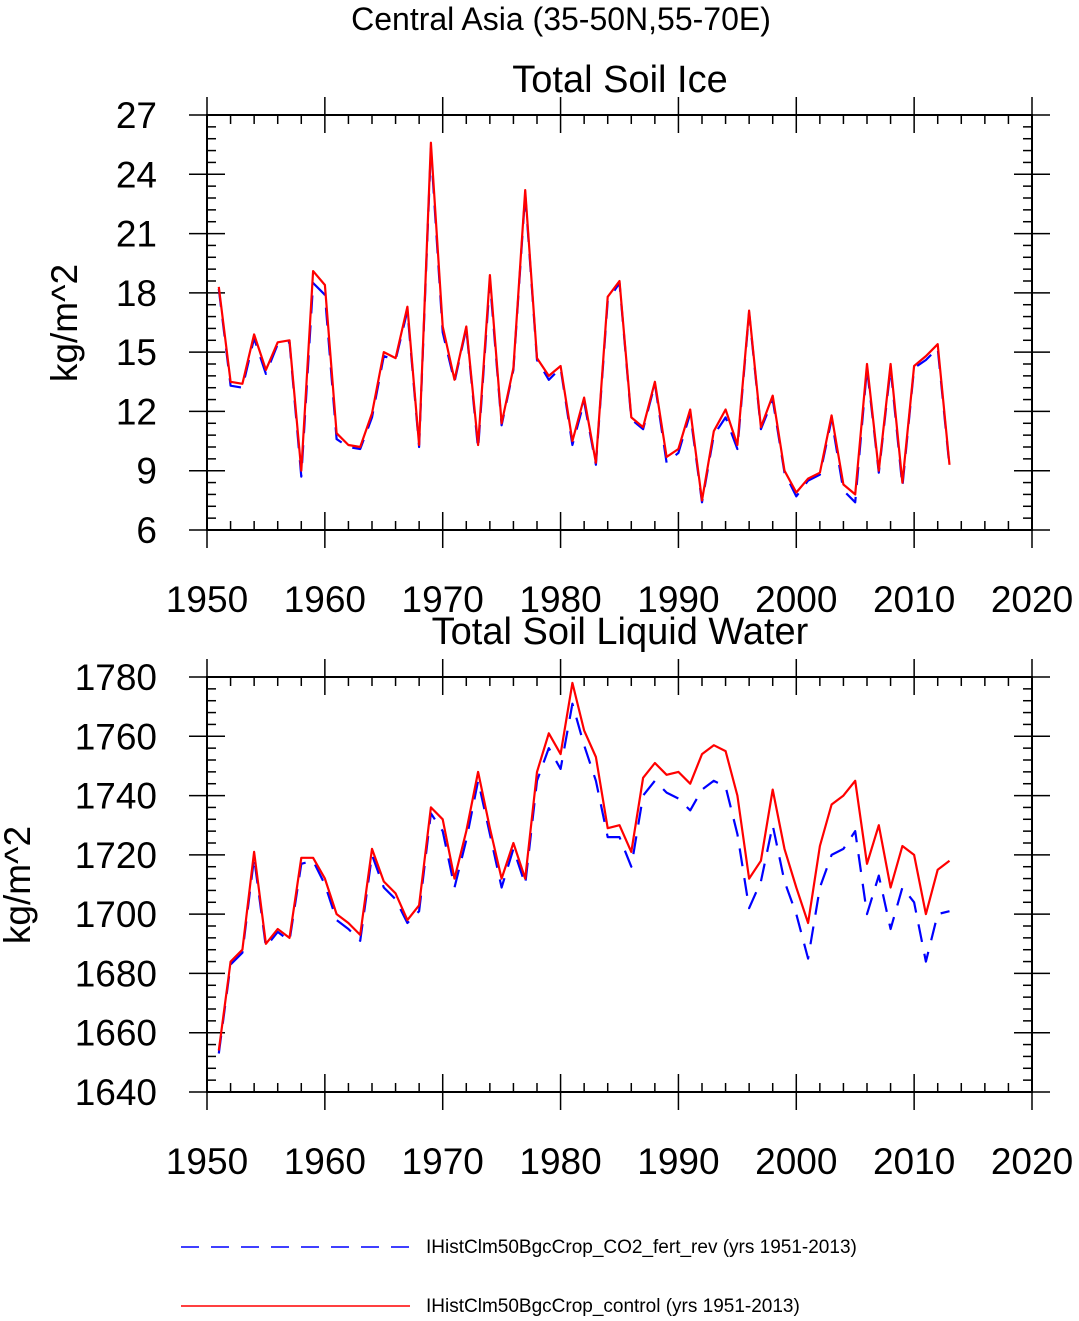  I want to click on y-tick-label: 1680, so click(116, 973).